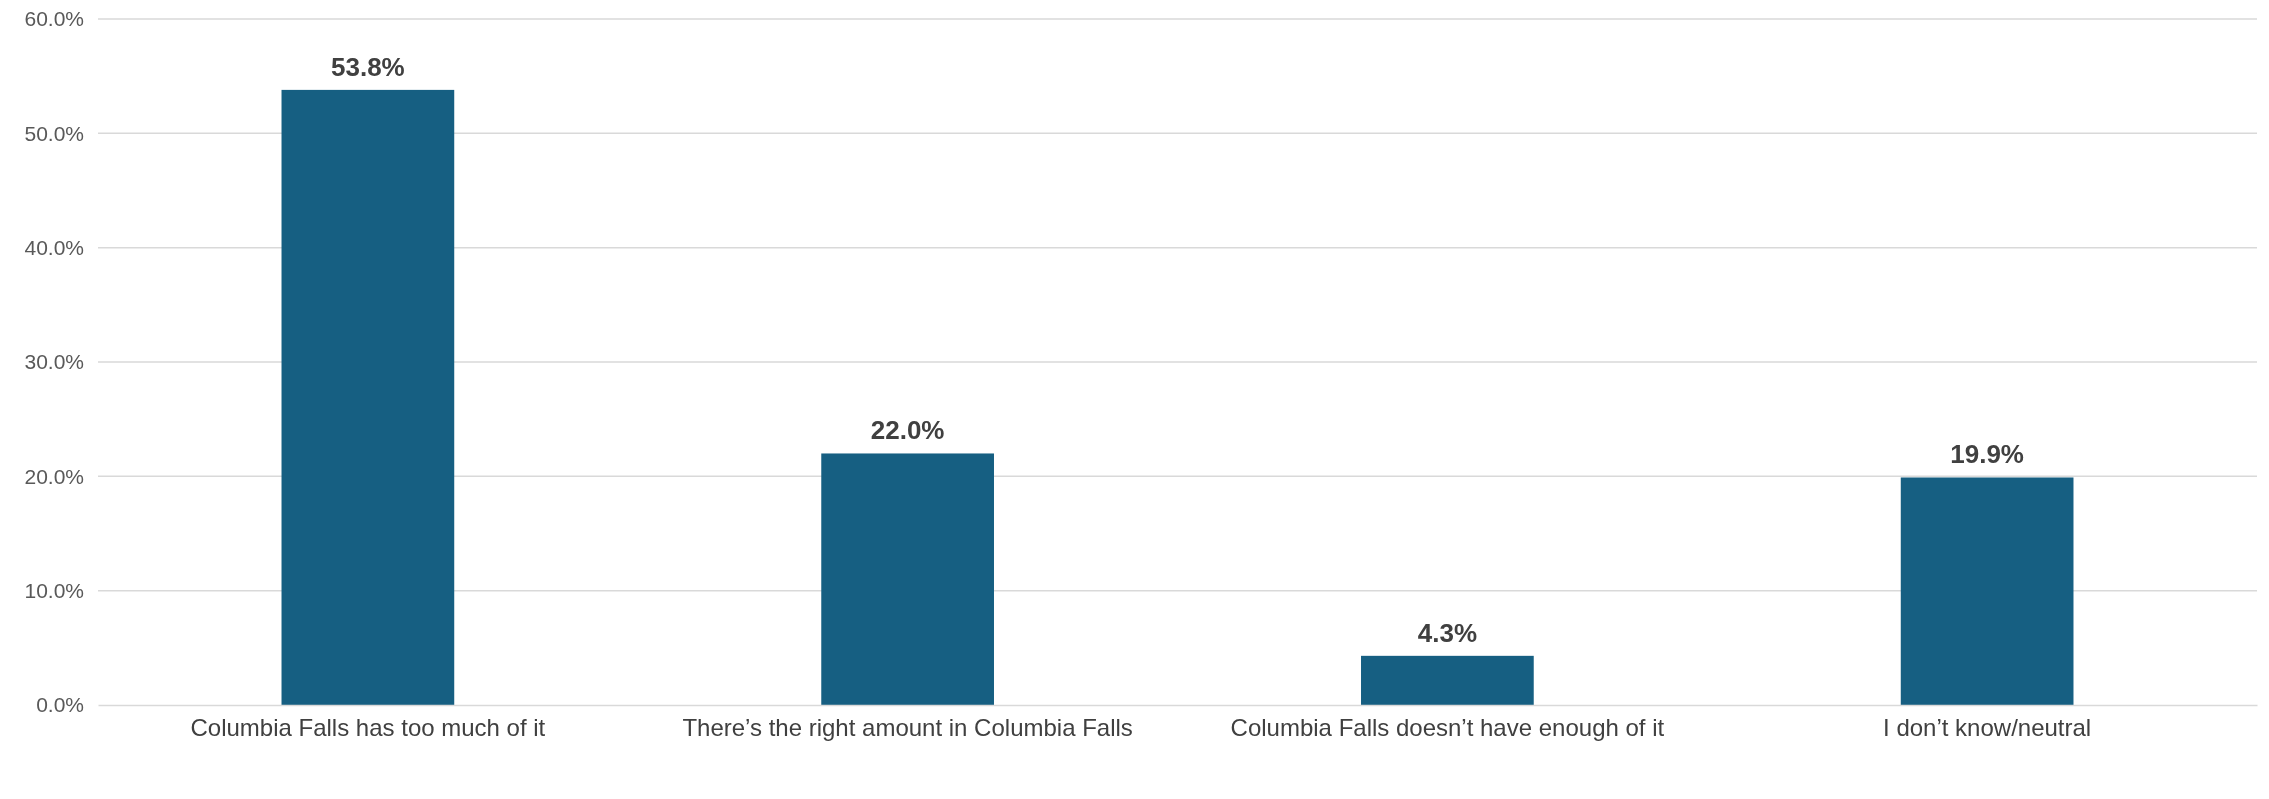  Describe the element at coordinates (1987, 454) in the screenshot. I see `data-label: 19.9%` at that location.